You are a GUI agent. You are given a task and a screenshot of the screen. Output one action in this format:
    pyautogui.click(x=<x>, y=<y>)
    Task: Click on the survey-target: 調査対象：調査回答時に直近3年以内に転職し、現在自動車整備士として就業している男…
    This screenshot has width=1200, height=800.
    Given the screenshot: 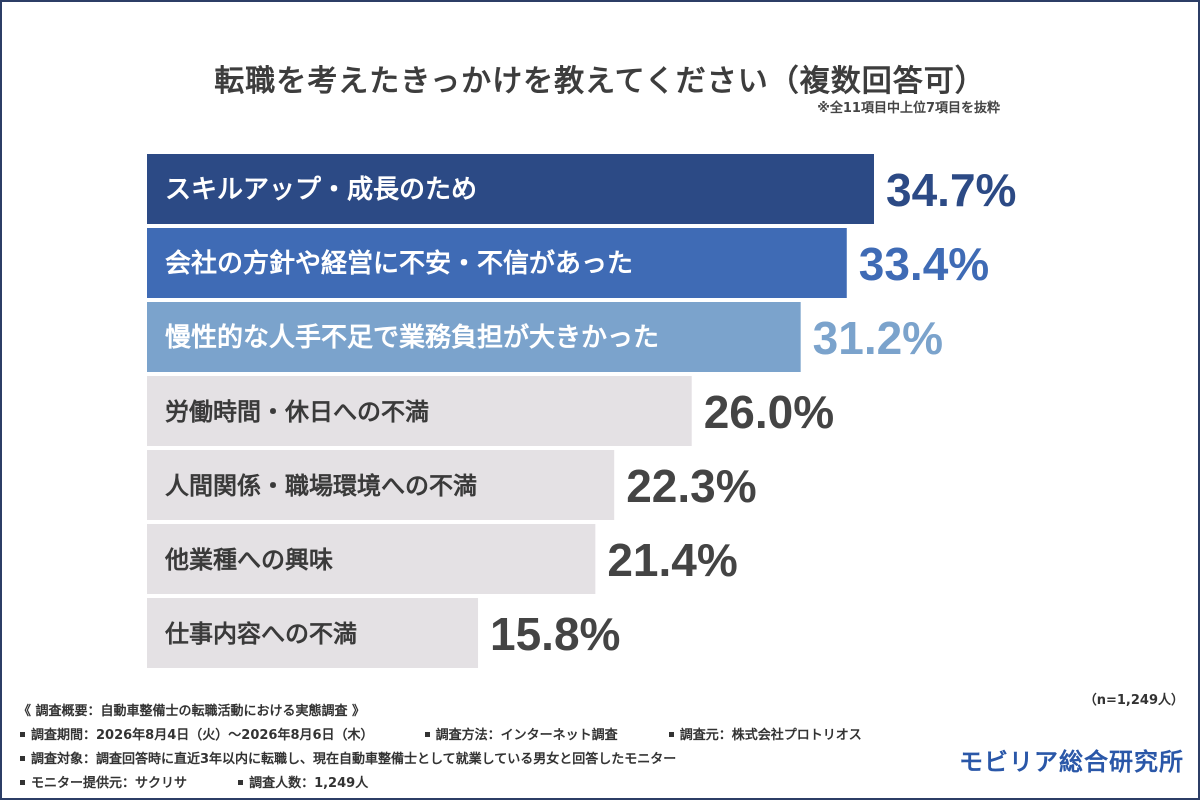 What is the action you would take?
    pyautogui.click(x=354, y=759)
    